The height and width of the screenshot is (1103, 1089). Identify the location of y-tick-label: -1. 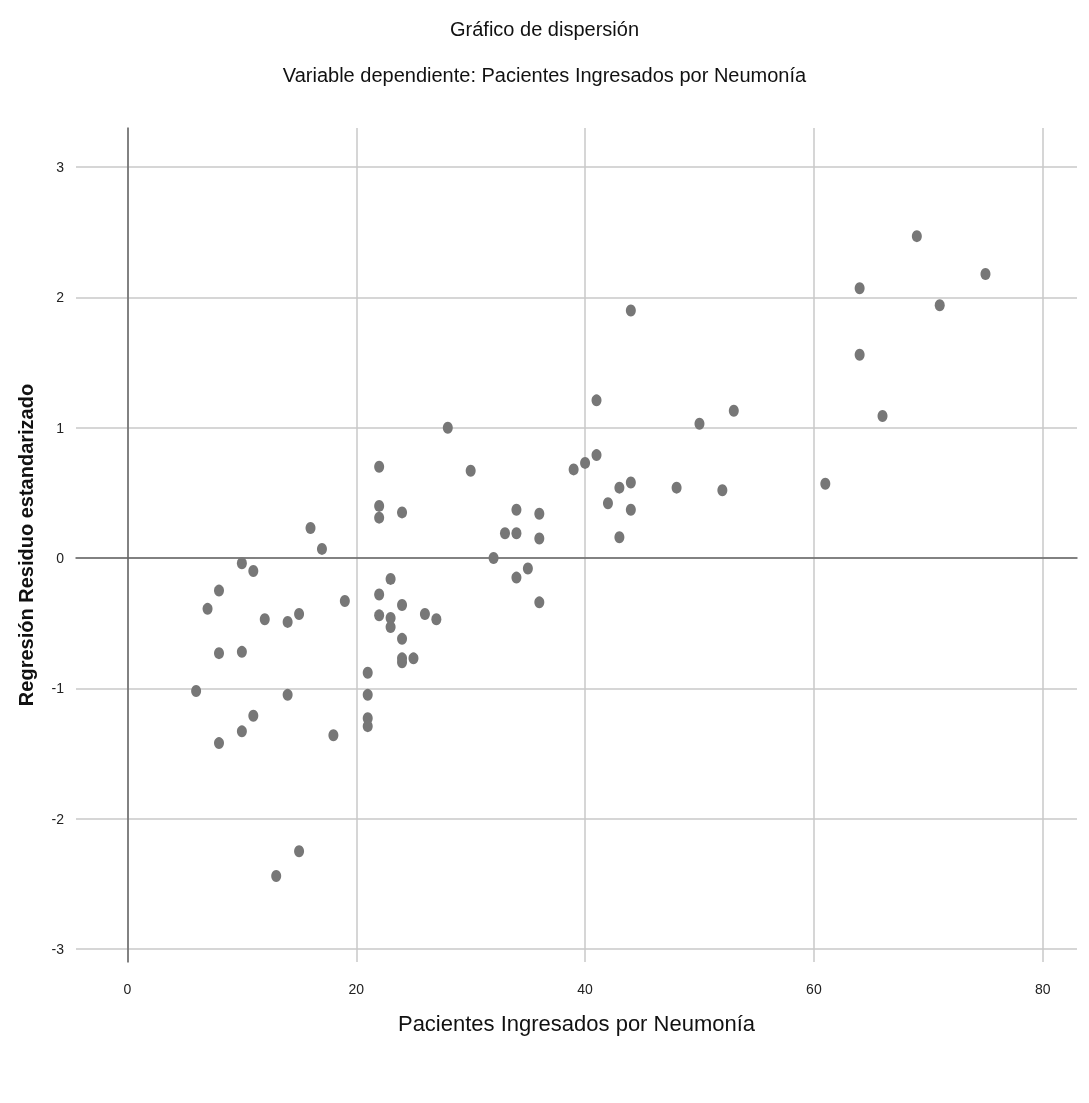
(58, 688).